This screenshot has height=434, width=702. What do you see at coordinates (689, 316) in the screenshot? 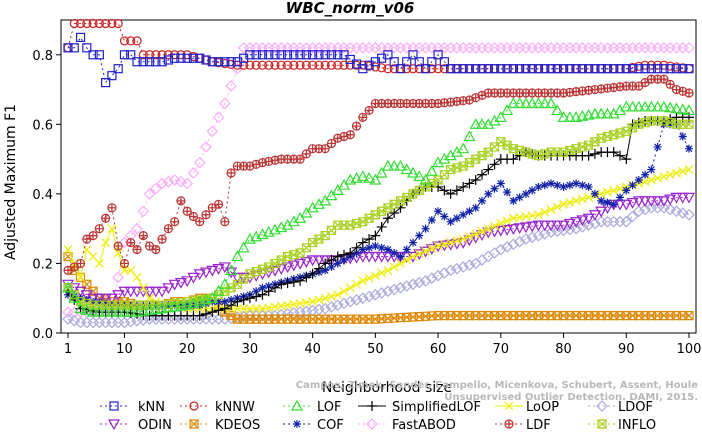
I see `data-point-kdeos` at bounding box center [689, 316].